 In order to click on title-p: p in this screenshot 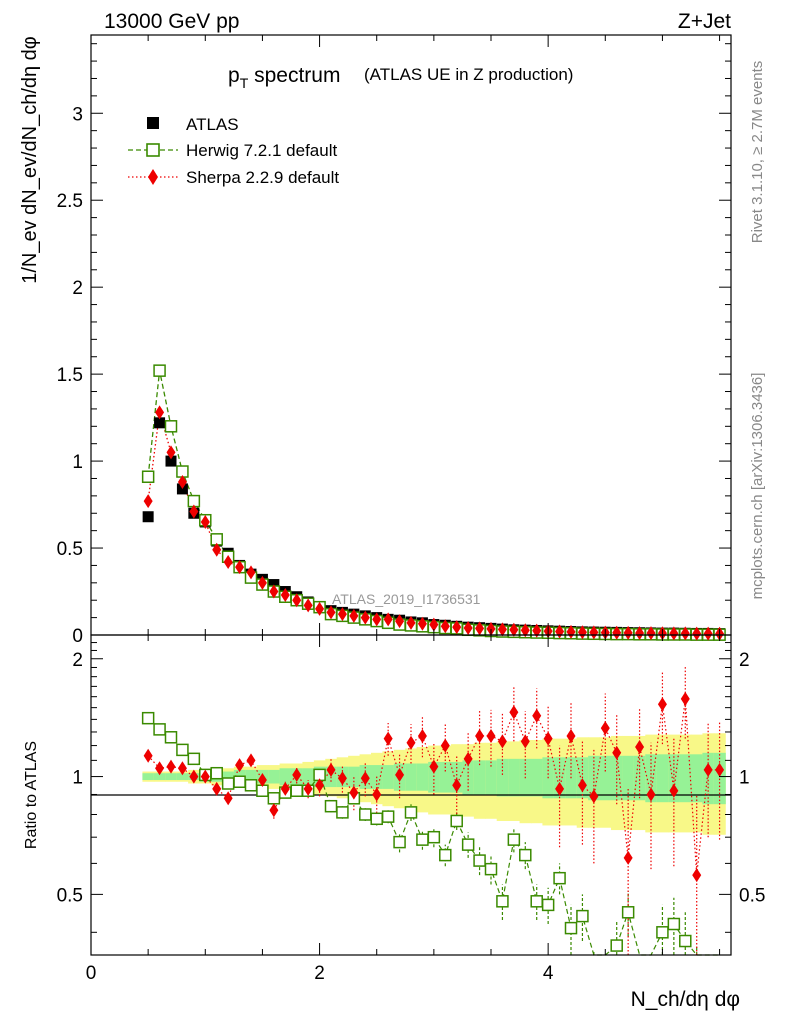, I will do `click(234, 75)`.